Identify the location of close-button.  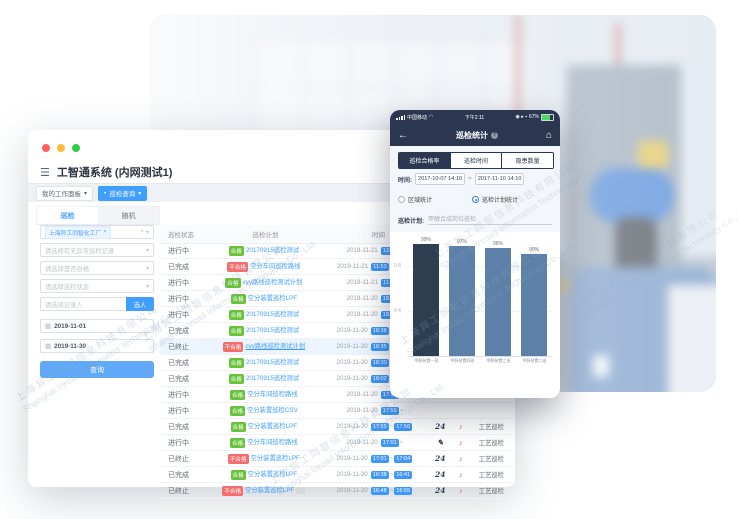
(46, 148).